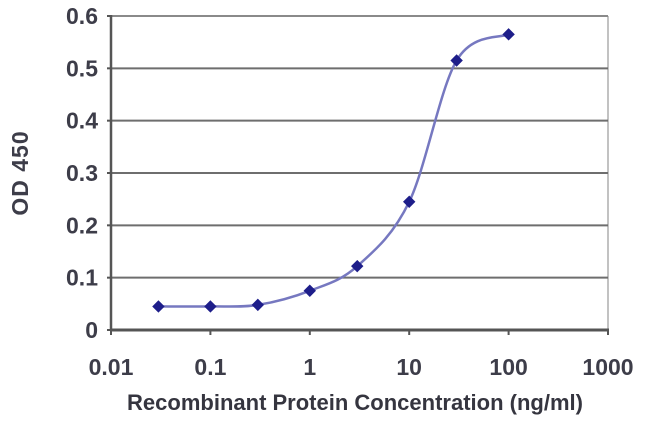  I want to click on y-tick-label: 0.4, so click(82, 121).